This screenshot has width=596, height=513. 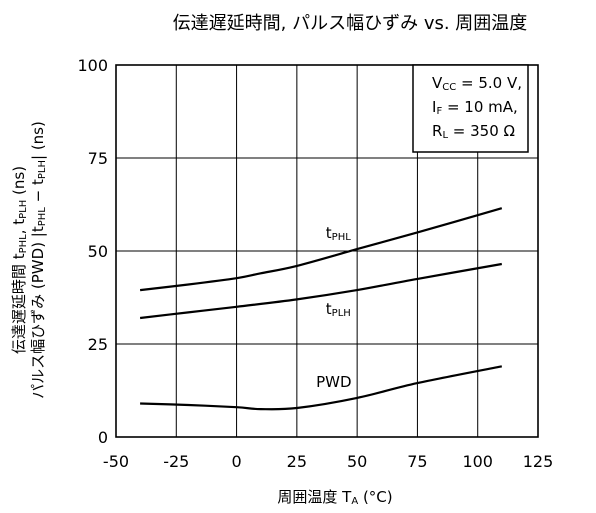 I want to click on chart-title: 伝達遅延時間, パルス幅ひずみ vs. 周囲温度, so click(x=350, y=23).